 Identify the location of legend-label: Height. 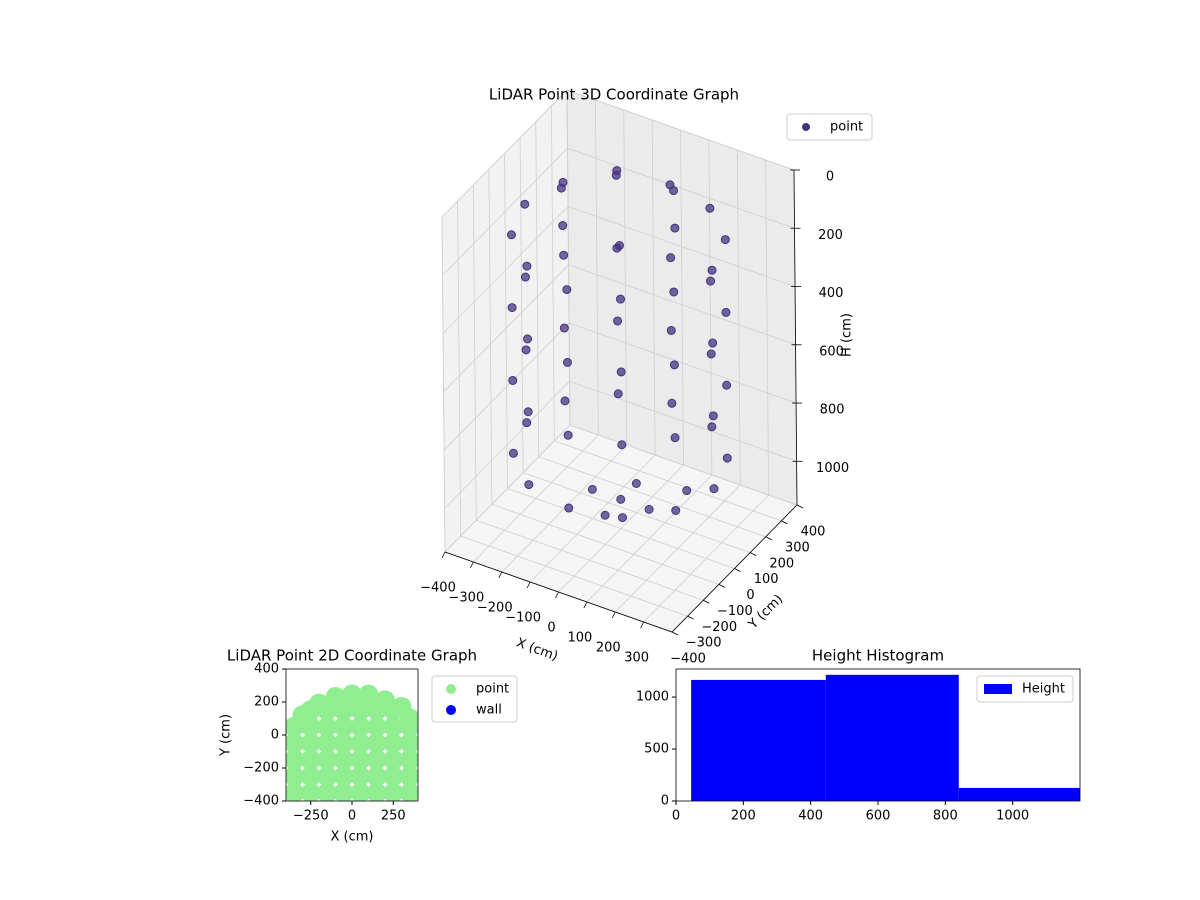
(1043, 689).